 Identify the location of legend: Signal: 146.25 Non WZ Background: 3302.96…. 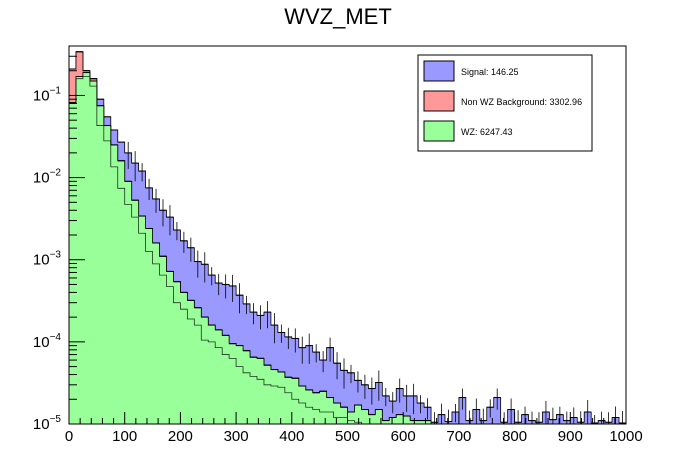
(505, 103).